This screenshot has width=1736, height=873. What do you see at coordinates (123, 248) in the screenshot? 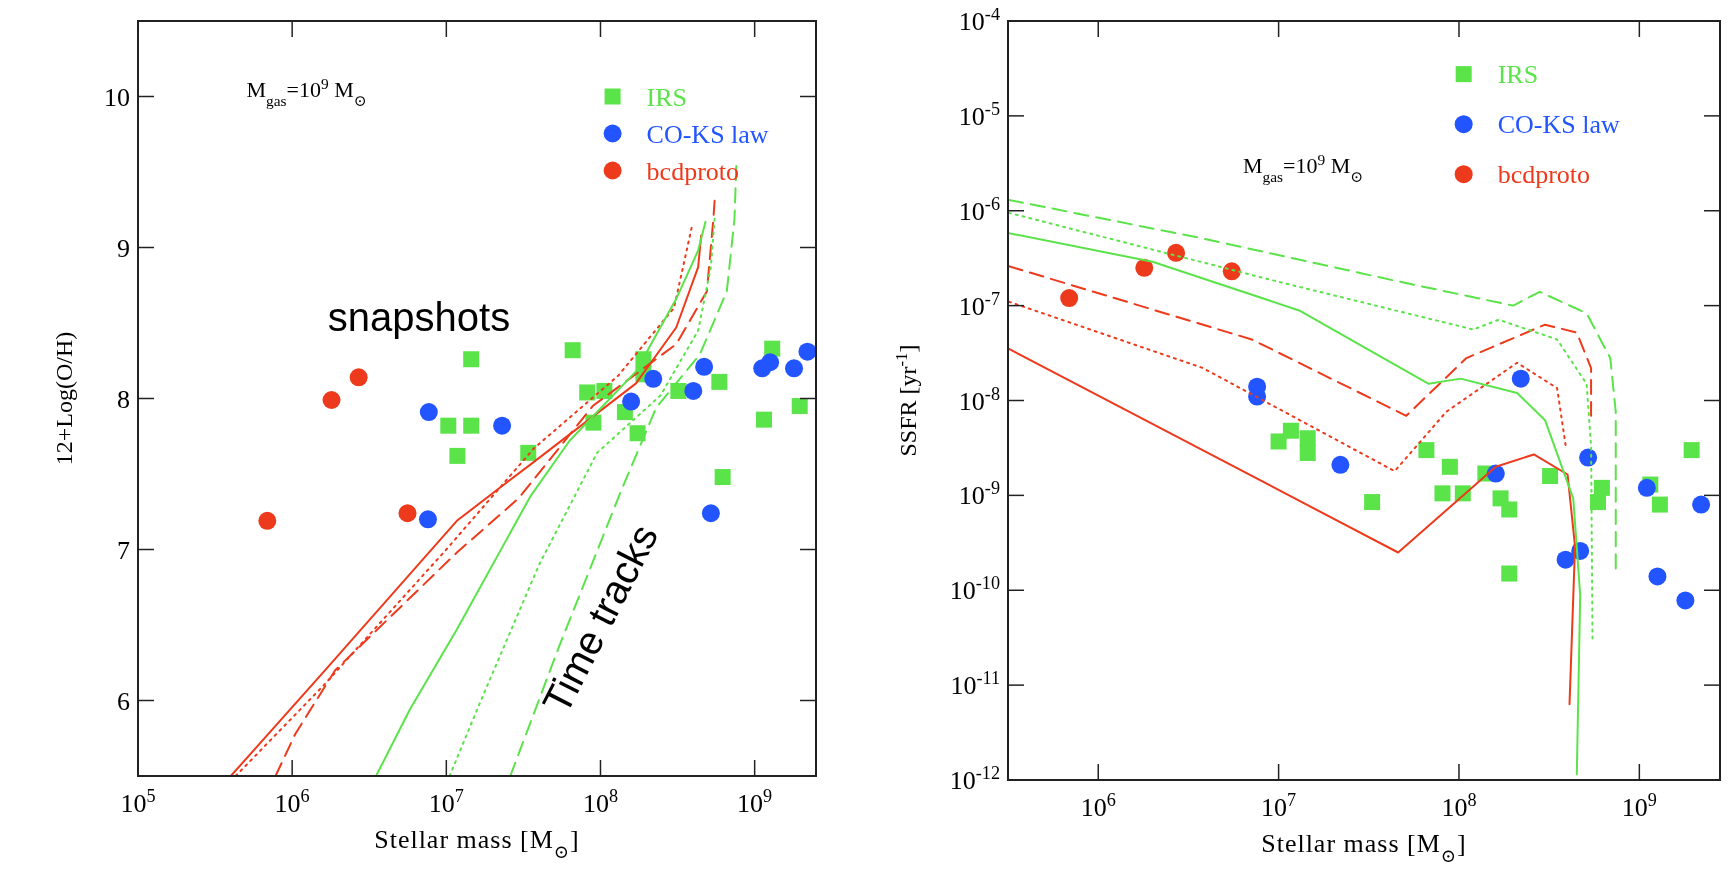
I see `y-tick-label: 9` at bounding box center [123, 248].